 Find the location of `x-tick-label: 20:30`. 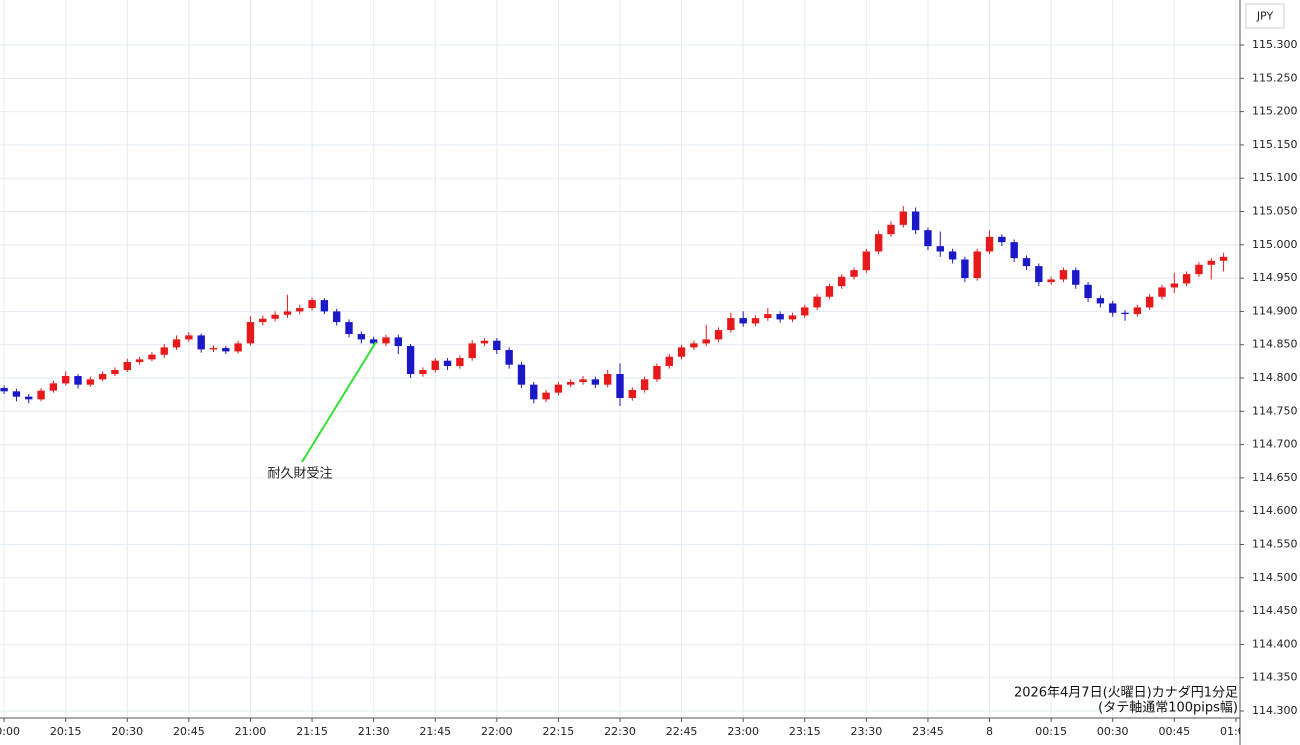

x-tick-label: 20:30 is located at coordinates (127, 731).